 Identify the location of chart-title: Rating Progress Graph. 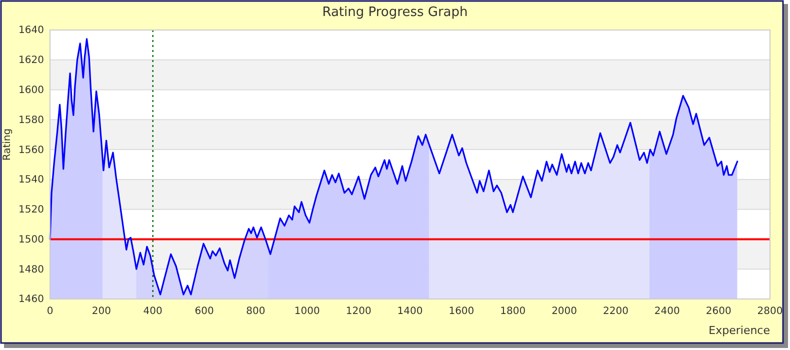
(395, 12).